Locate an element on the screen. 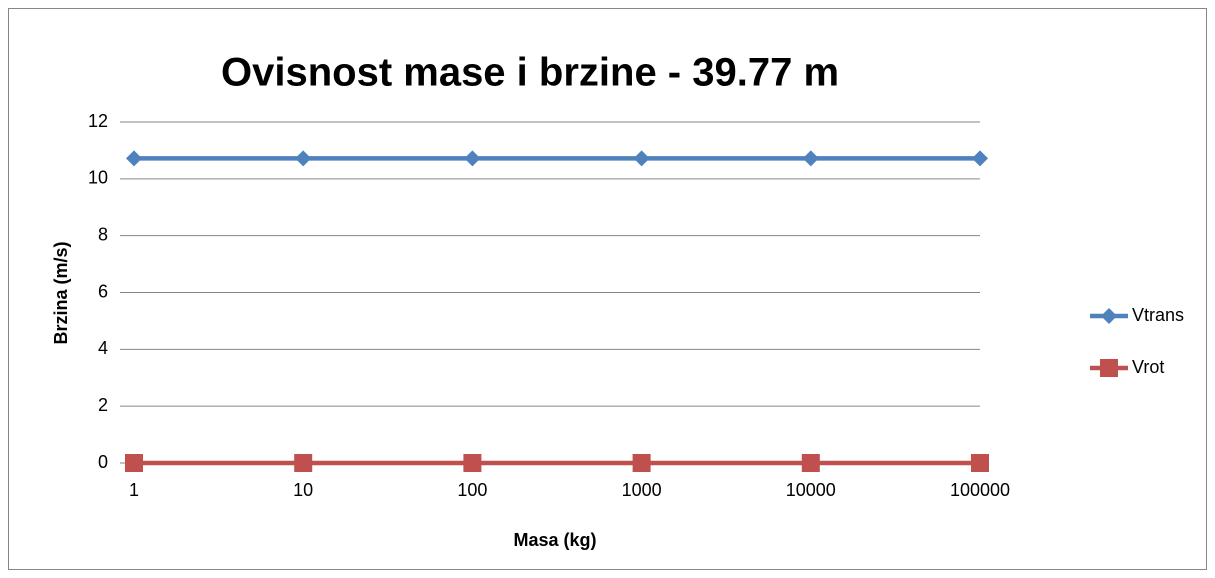  y-tick-label: 12 is located at coordinates (98, 121).